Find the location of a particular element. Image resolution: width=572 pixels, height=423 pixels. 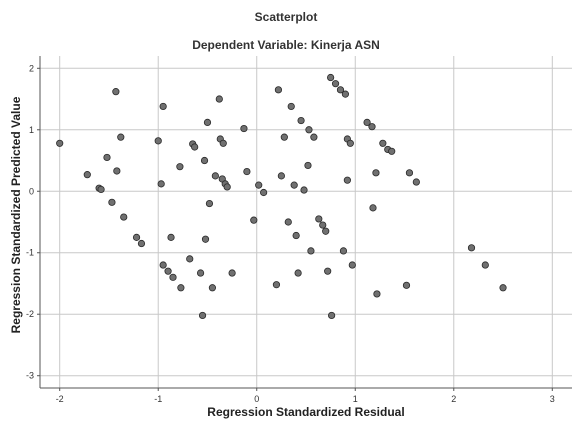

x-tick-label: -2 is located at coordinates (60, 399).